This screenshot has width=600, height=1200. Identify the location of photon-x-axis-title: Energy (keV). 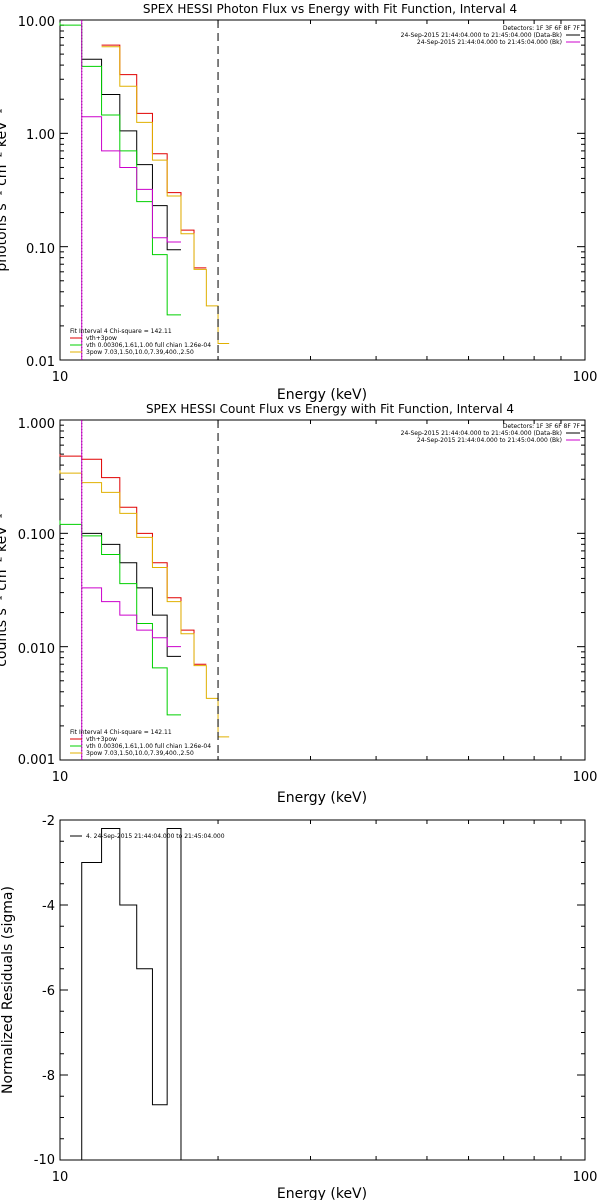
(322, 395).